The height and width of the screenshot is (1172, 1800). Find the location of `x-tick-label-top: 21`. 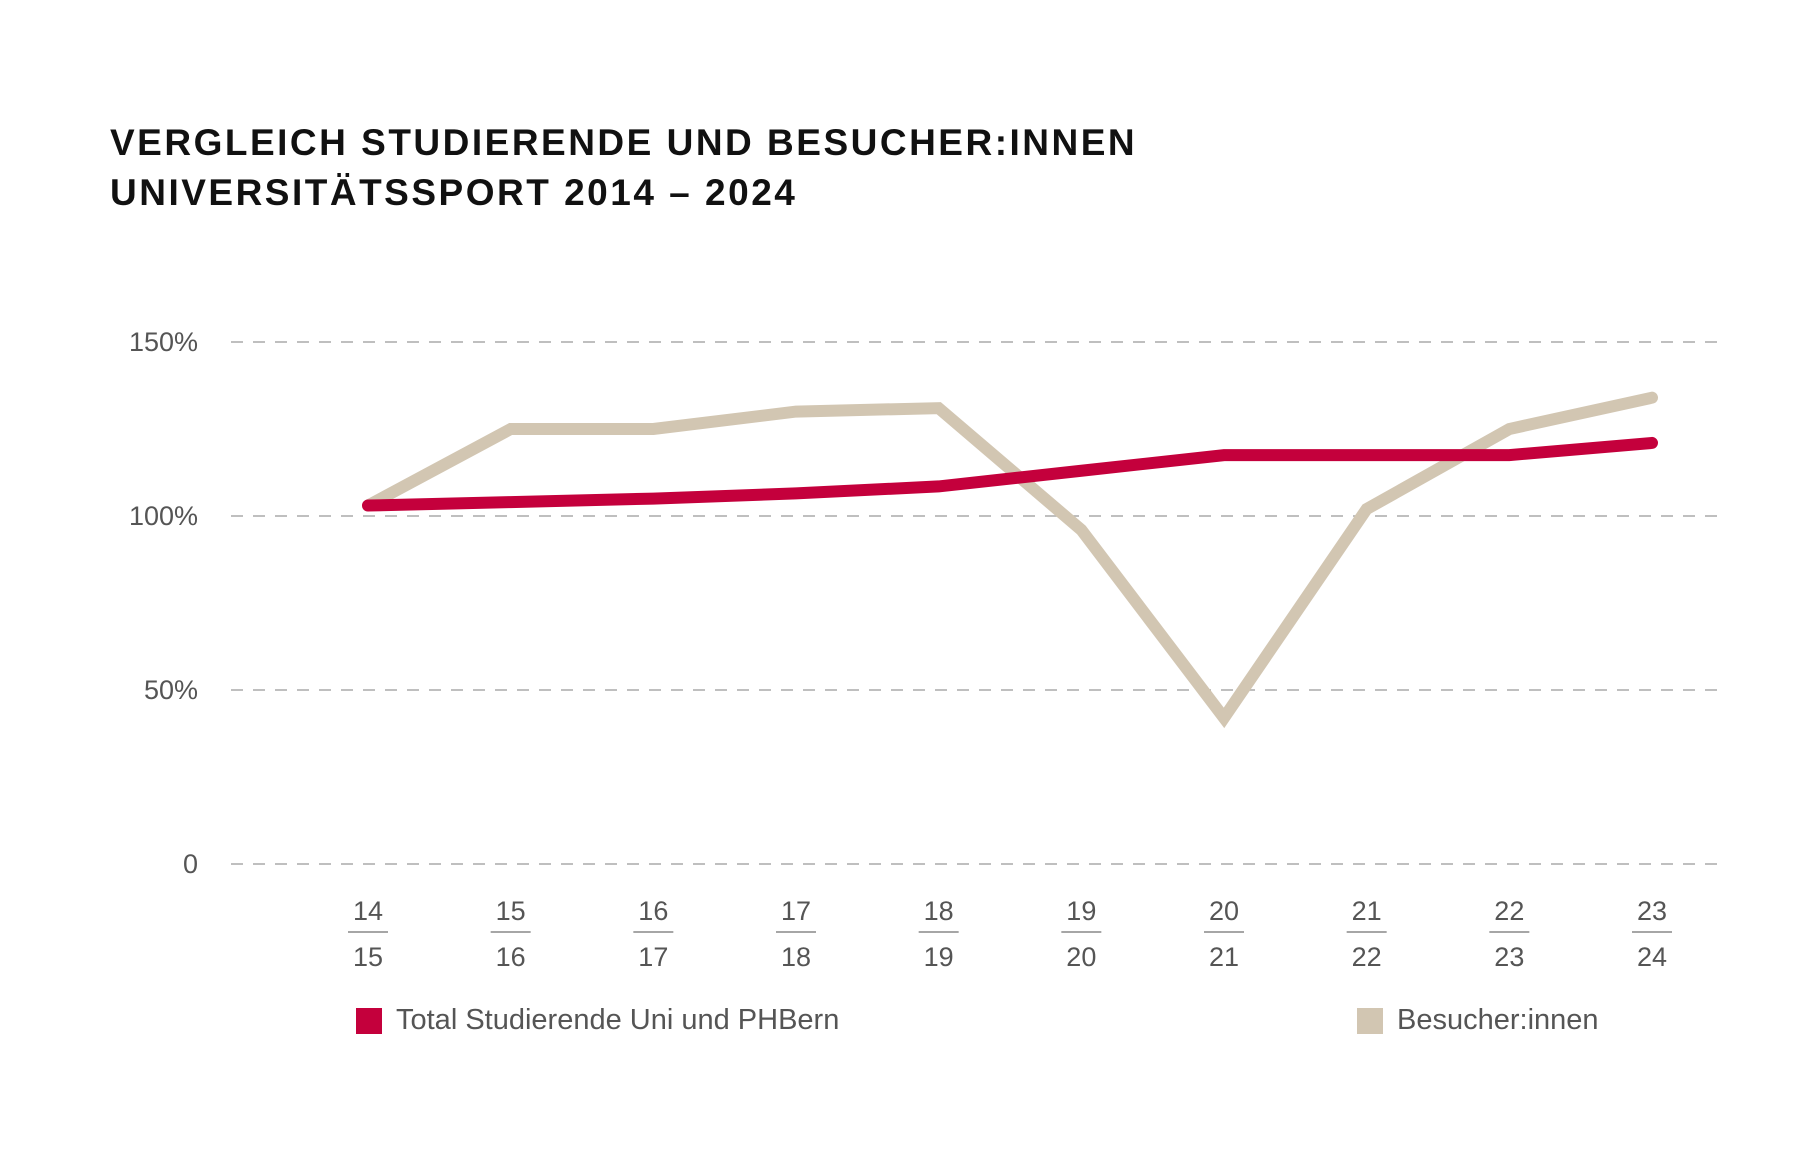

x-tick-label-top: 21 is located at coordinates (1367, 911).